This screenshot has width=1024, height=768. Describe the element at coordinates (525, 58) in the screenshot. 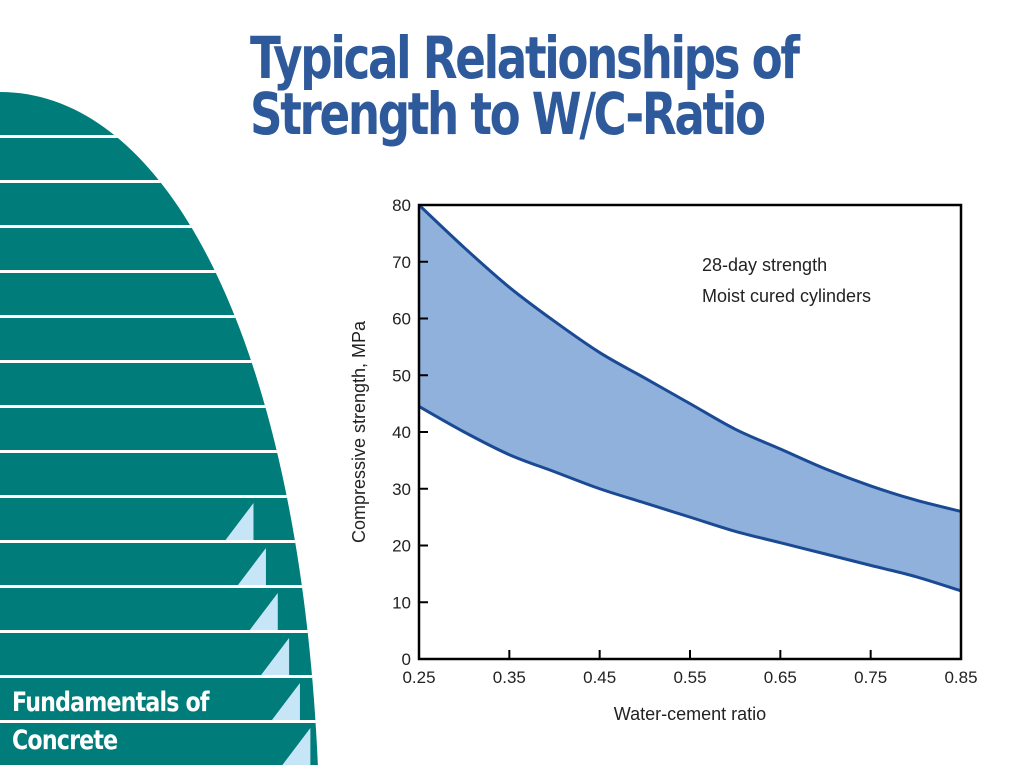

I see `title-line-1: Typical Relationships of` at that location.